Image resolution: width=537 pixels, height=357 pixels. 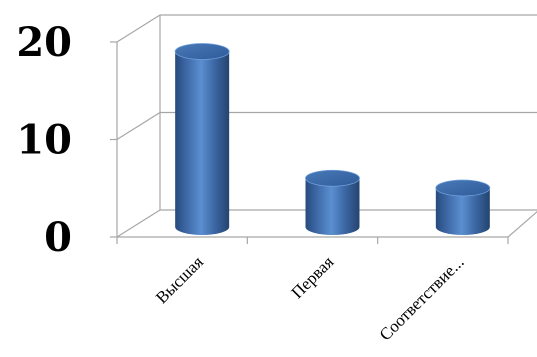 I want to click on y-tick-label: 20, so click(x=44, y=42).